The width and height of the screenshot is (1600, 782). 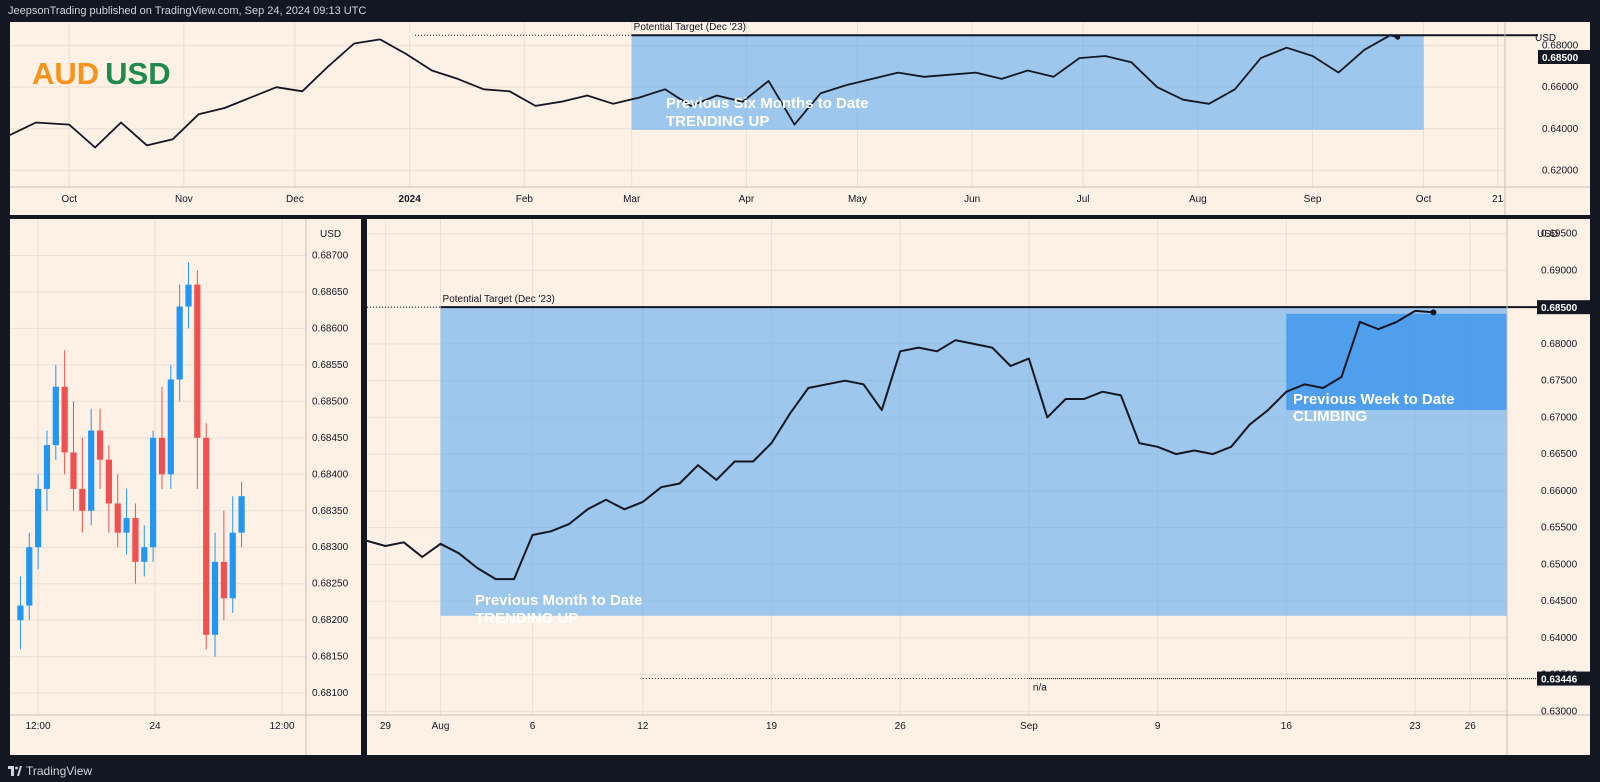 What do you see at coordinates (632, 199) in the screenshot?
I see `top-x-tick: Mar` at bounding box center [632, 199].